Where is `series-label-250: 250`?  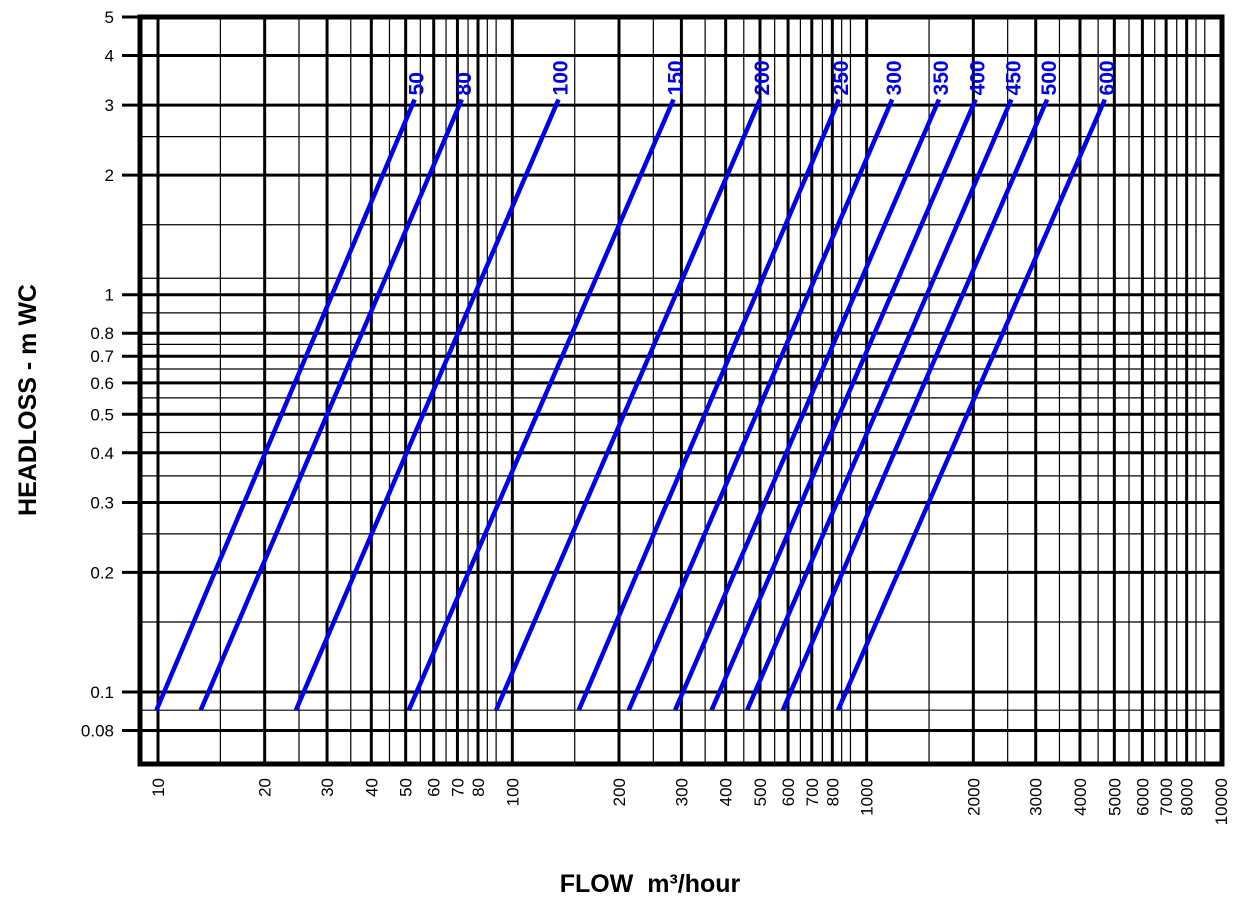
series-label-250: 250 is located at coordinates (841, 77).